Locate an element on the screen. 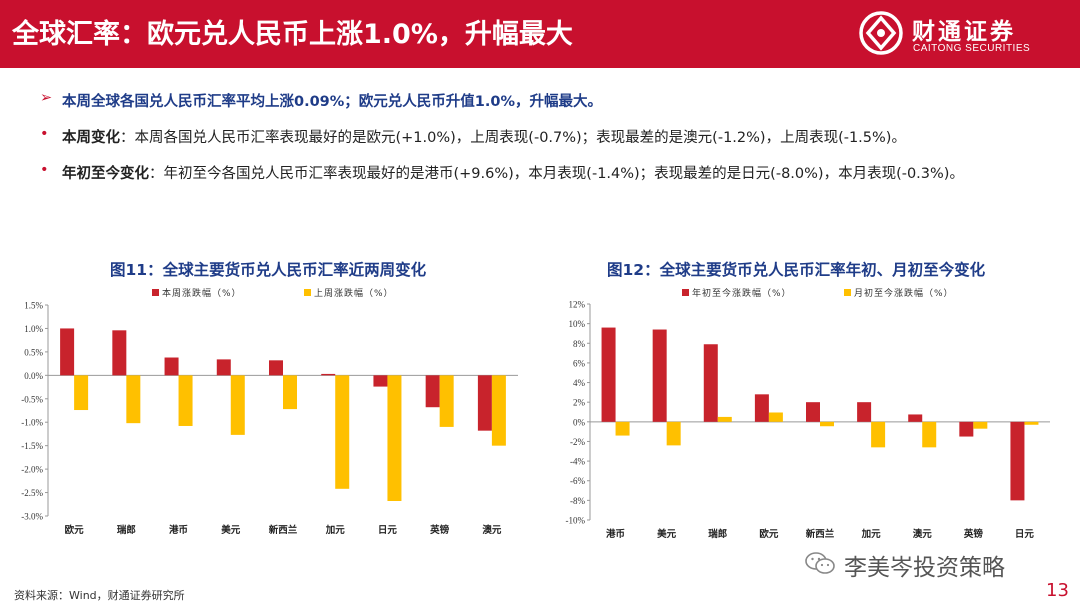 Image resolution: width=1080 pixels, height=608 pixels. wechat-icon is located at coordinates (820, 563).